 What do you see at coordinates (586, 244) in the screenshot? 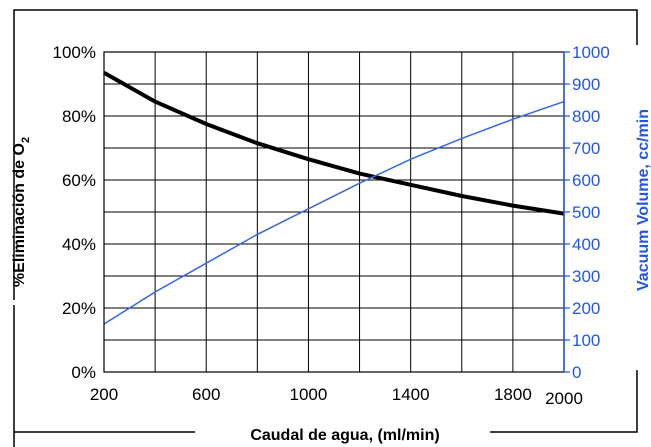
I see `y-right-tick-label: 400` at bounding box center [586, 244].